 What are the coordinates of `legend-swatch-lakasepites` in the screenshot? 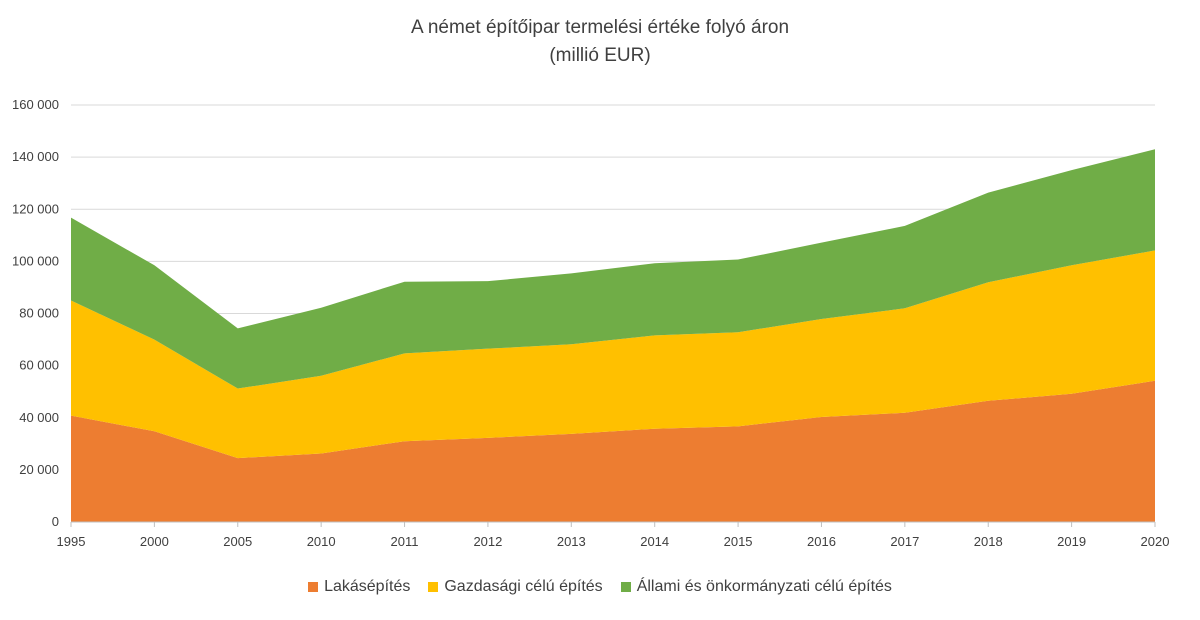 It's located at (313, 587).